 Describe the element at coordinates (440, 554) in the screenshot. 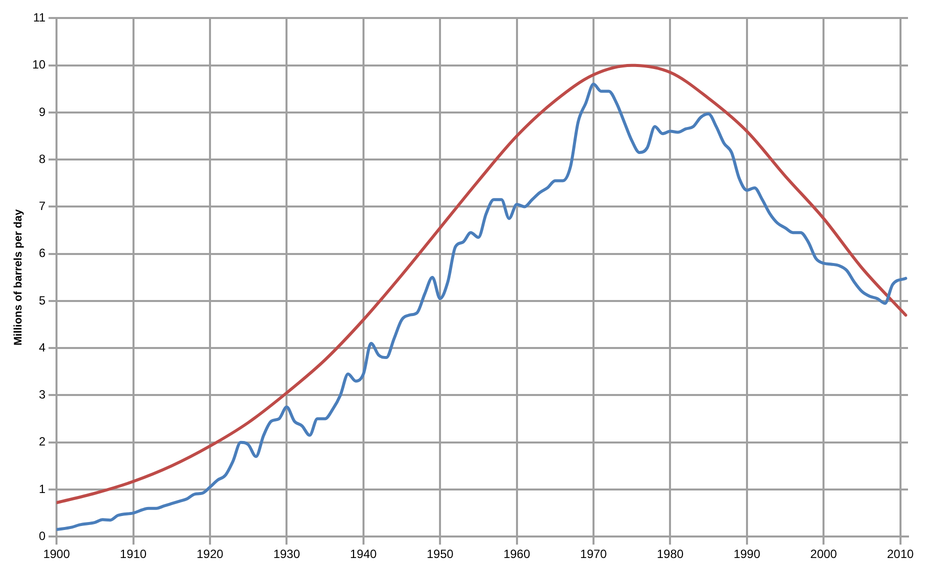

I see `x-tick-label: 1950` at that location.